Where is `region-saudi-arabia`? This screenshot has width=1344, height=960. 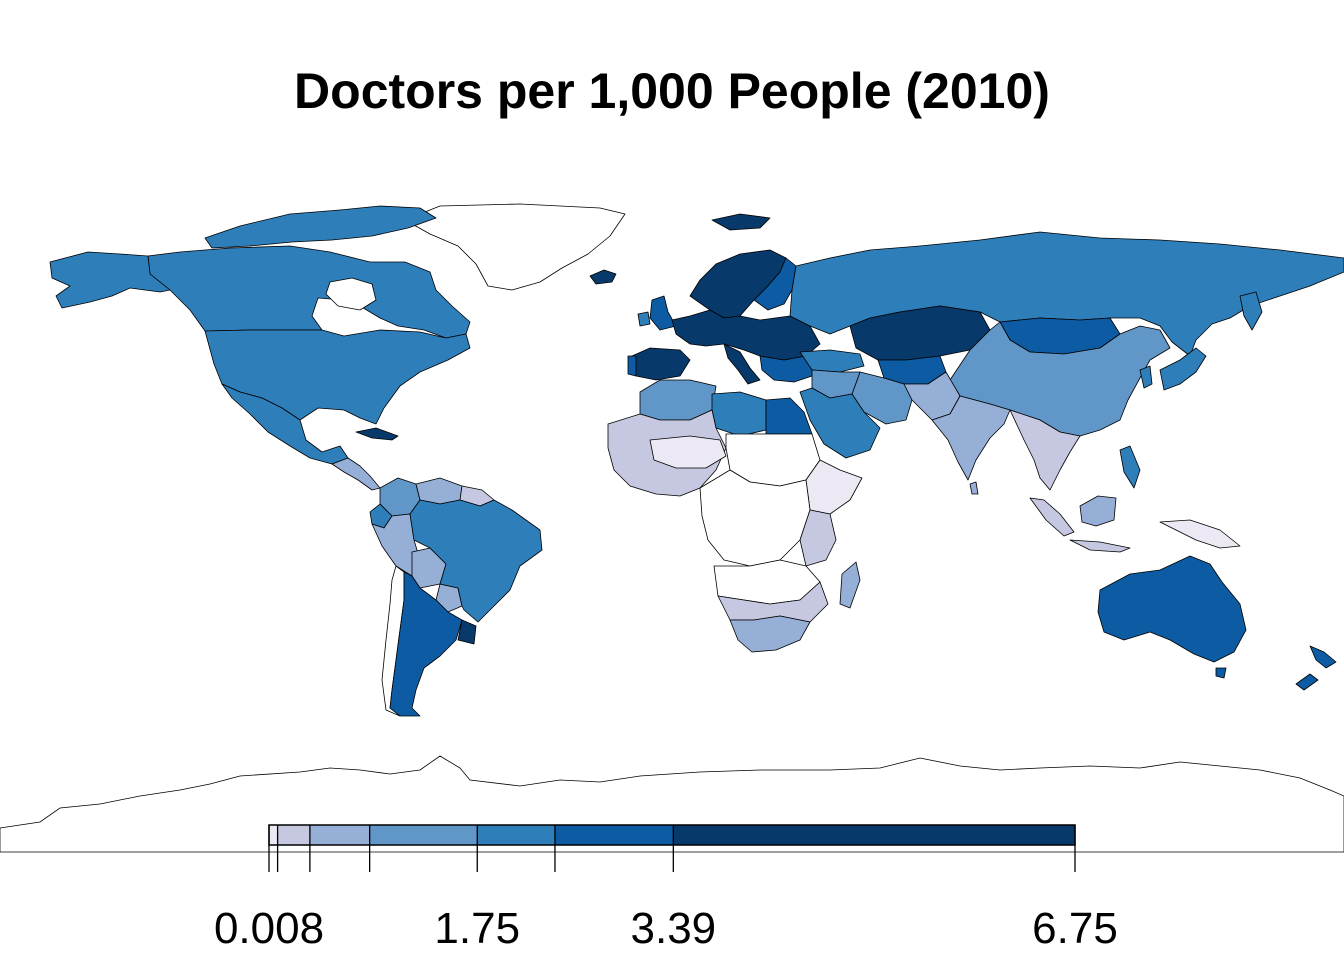
region-saudi-arabia is located at coordinates (840, 423).